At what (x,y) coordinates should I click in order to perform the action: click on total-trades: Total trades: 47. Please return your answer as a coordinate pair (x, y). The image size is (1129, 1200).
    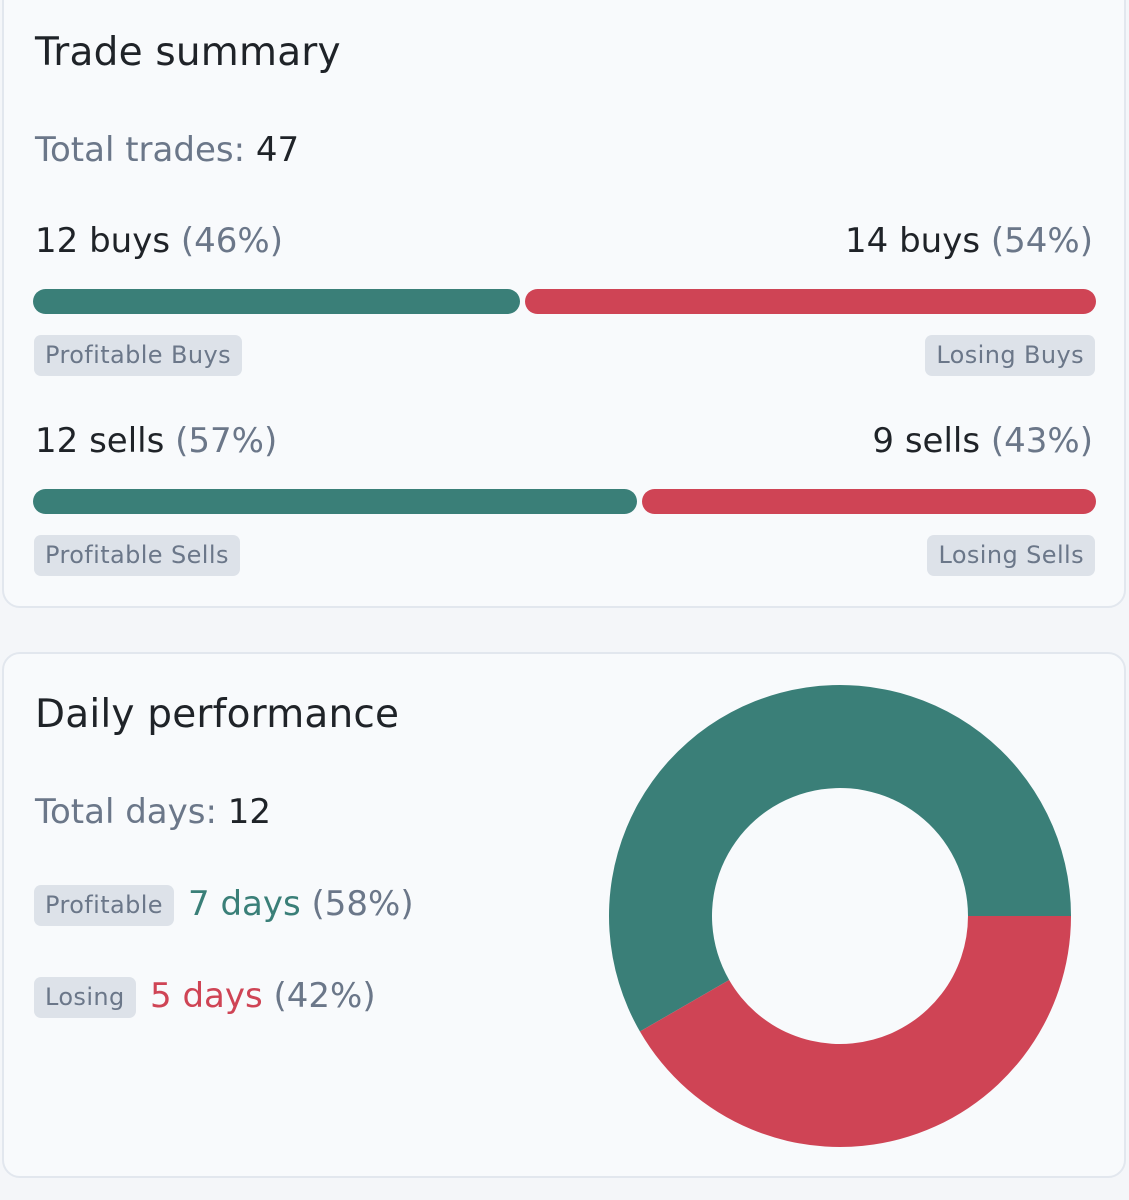
    Looking at the image, I should click on (167, 150).